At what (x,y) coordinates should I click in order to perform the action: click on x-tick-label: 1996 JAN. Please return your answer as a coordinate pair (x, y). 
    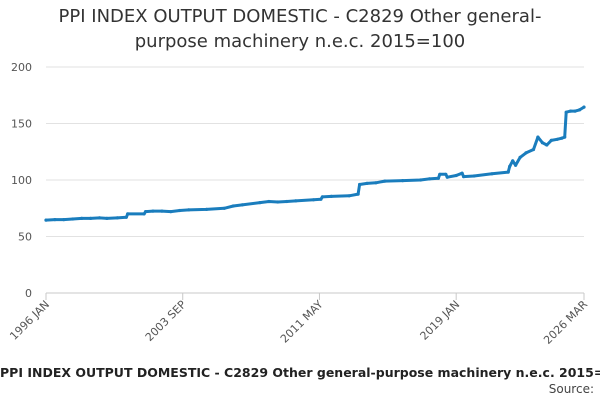
    Looking at the image, I should click on (29, 320).